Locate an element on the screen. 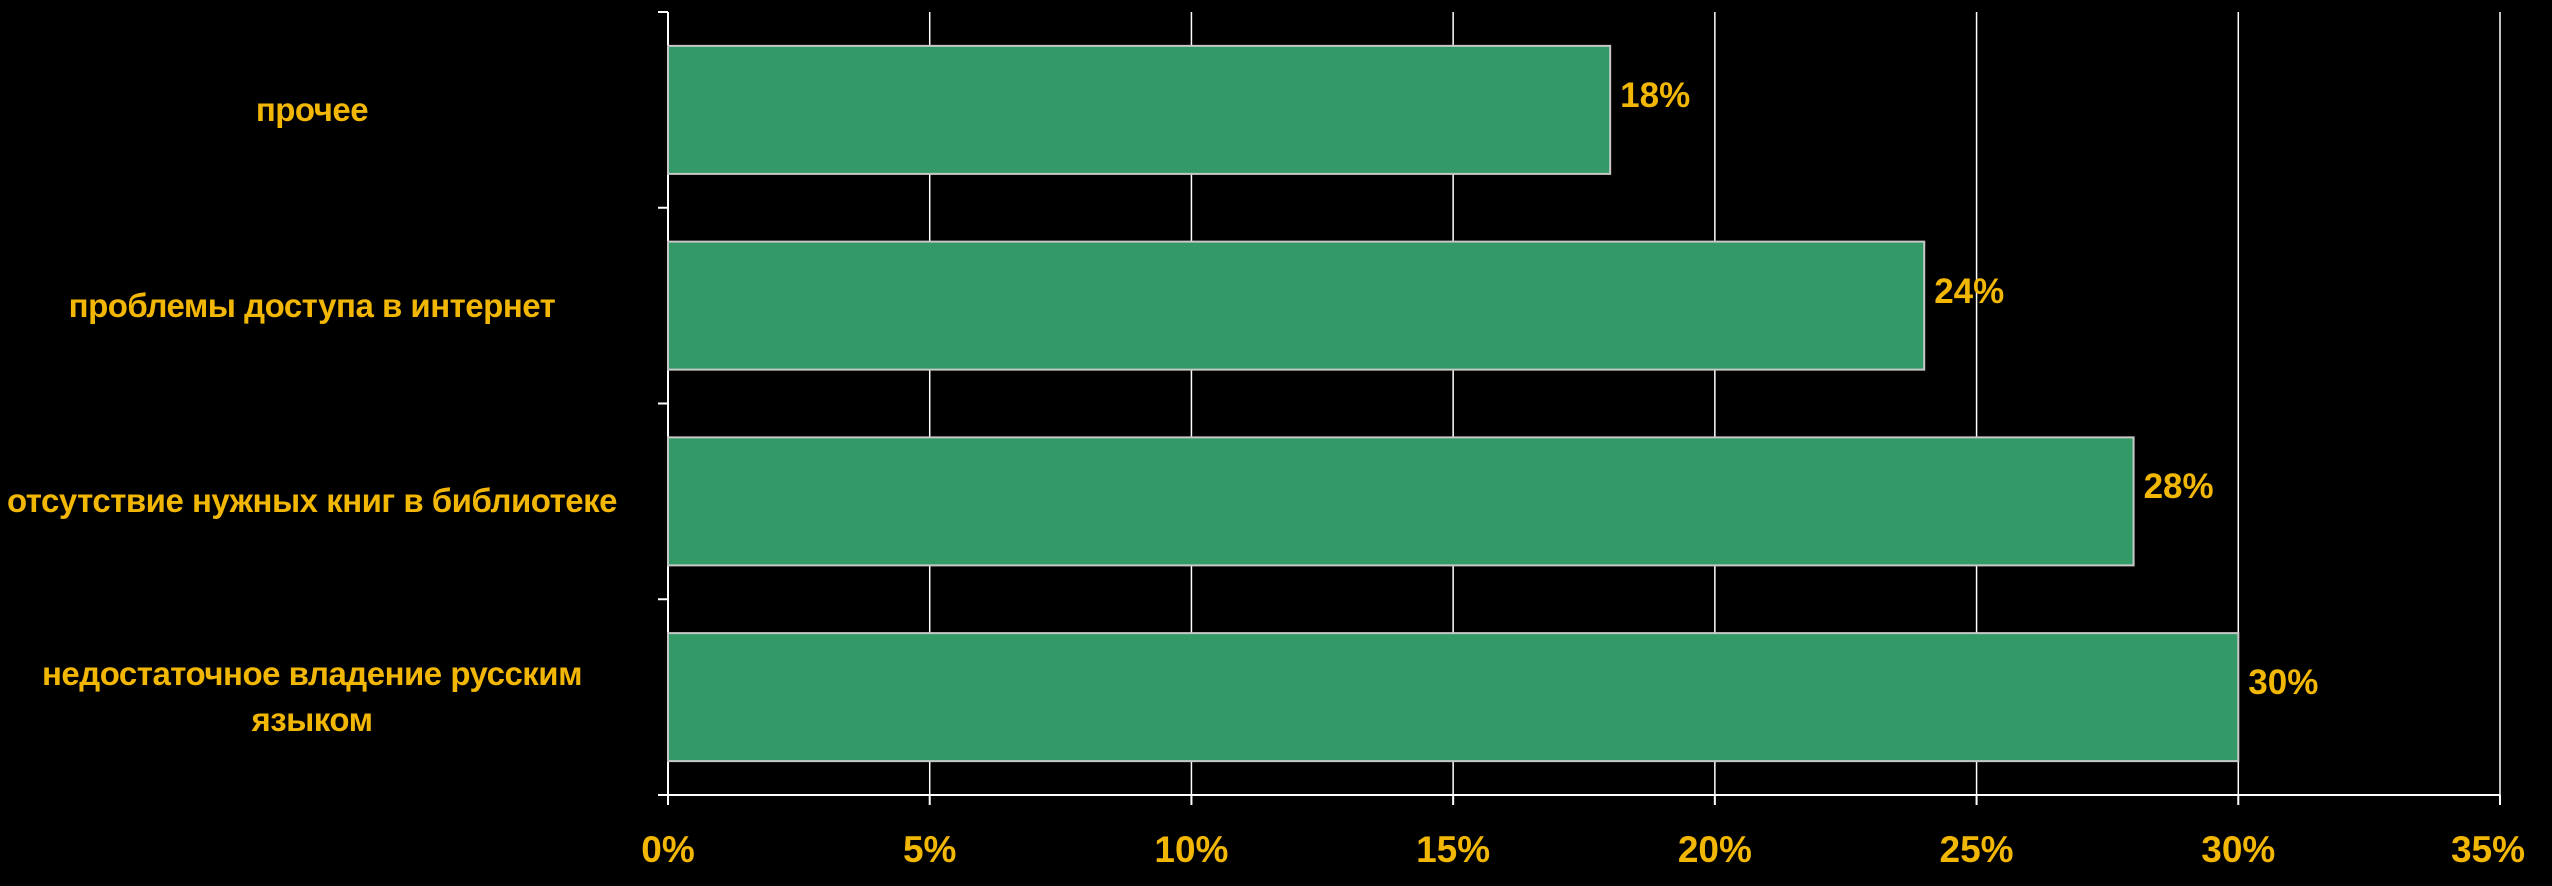 The height and width of the screenshot is (886, 2552). x-tick-label: 15% is located at coordinates (1453, 849).